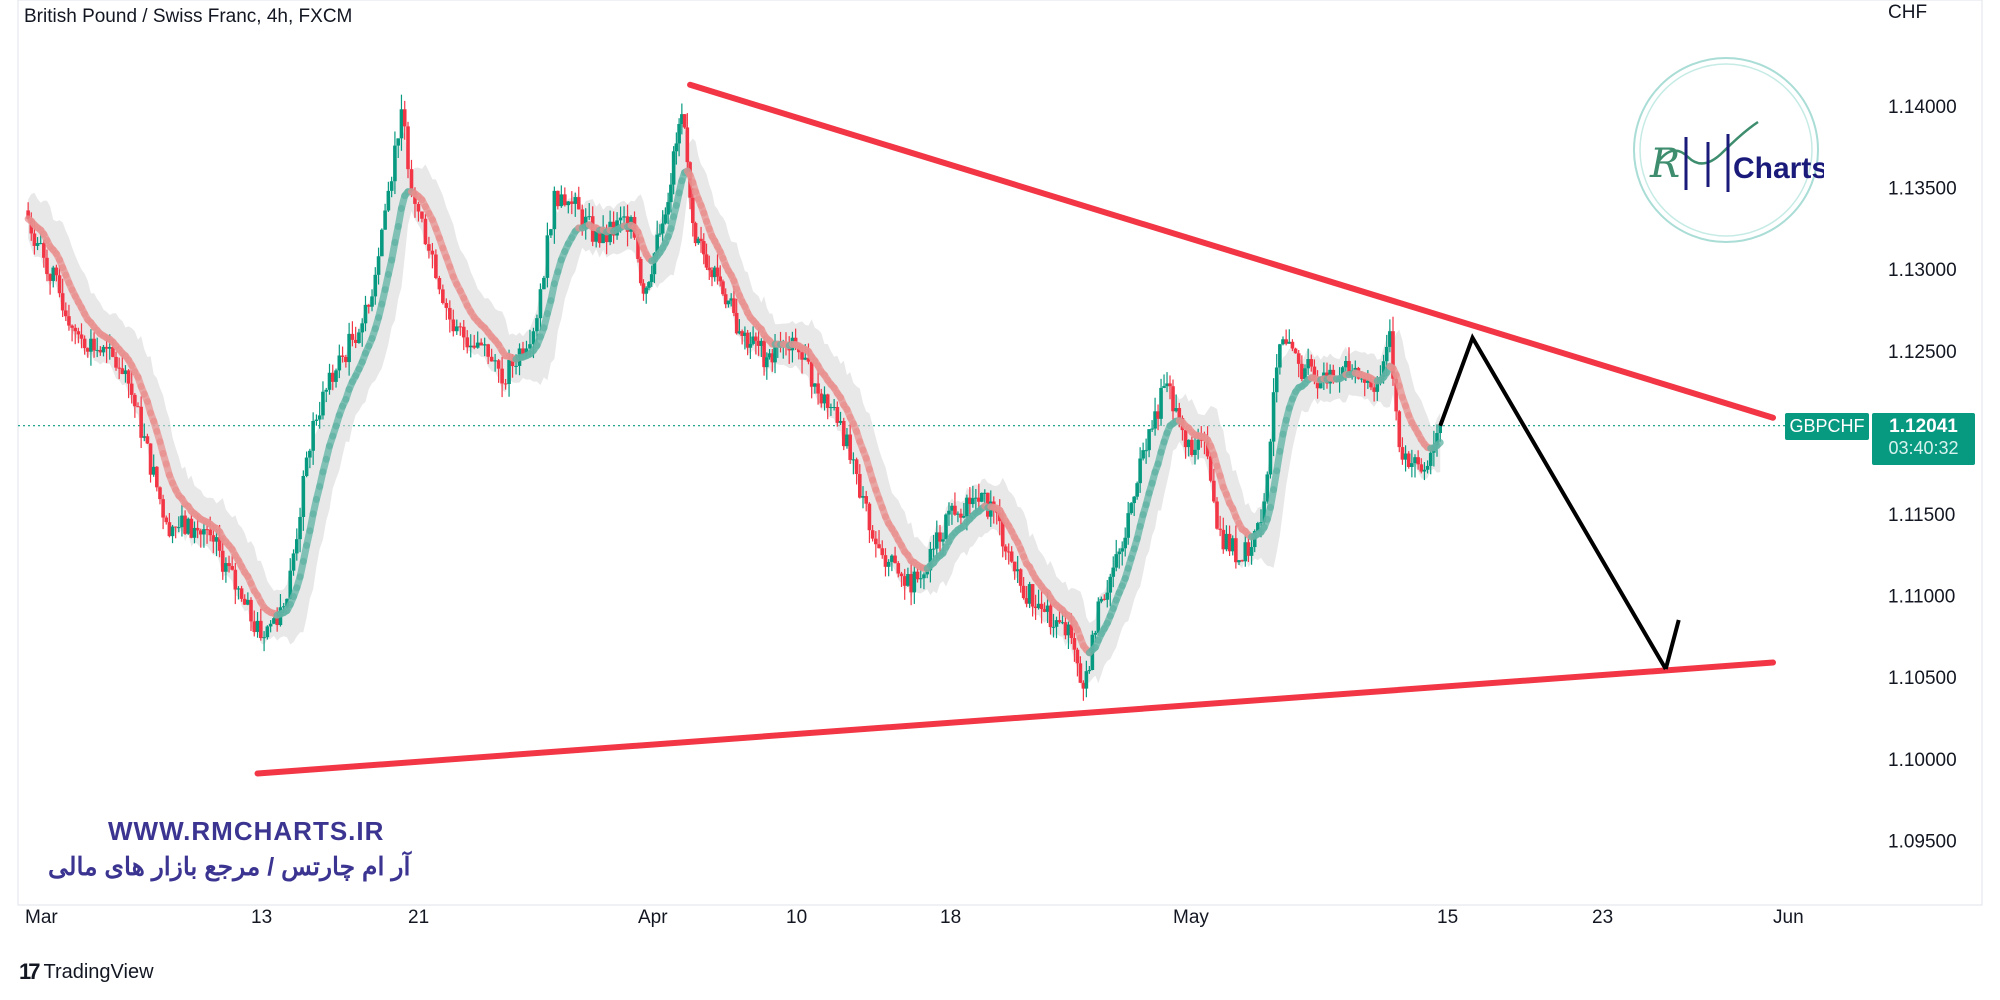  Describe the element at coordinates (1922, 189) in the screenshot. I see `y-tick-label: 1.13500` at that location.